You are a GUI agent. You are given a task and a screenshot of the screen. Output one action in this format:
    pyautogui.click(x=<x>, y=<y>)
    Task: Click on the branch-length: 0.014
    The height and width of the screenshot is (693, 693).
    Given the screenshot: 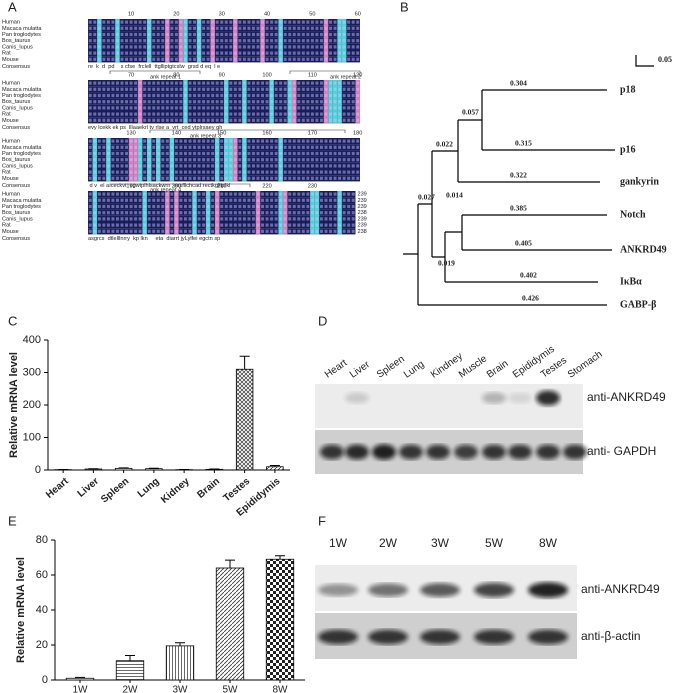 What is the action you would take?
    pyautogui.click(x=454, y=195)
    